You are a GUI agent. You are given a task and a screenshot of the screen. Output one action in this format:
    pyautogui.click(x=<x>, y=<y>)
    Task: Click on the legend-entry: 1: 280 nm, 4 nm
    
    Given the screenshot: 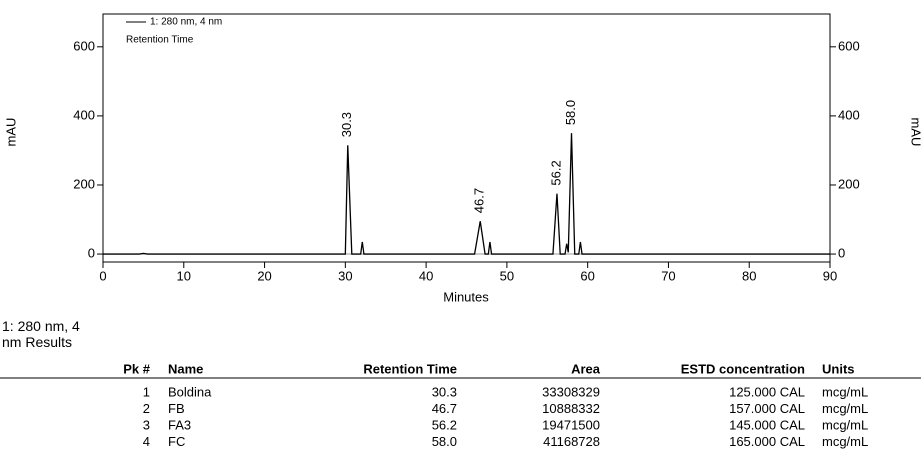 What is the action you would take?
    pyautogui.click(x=186, y=22)
    